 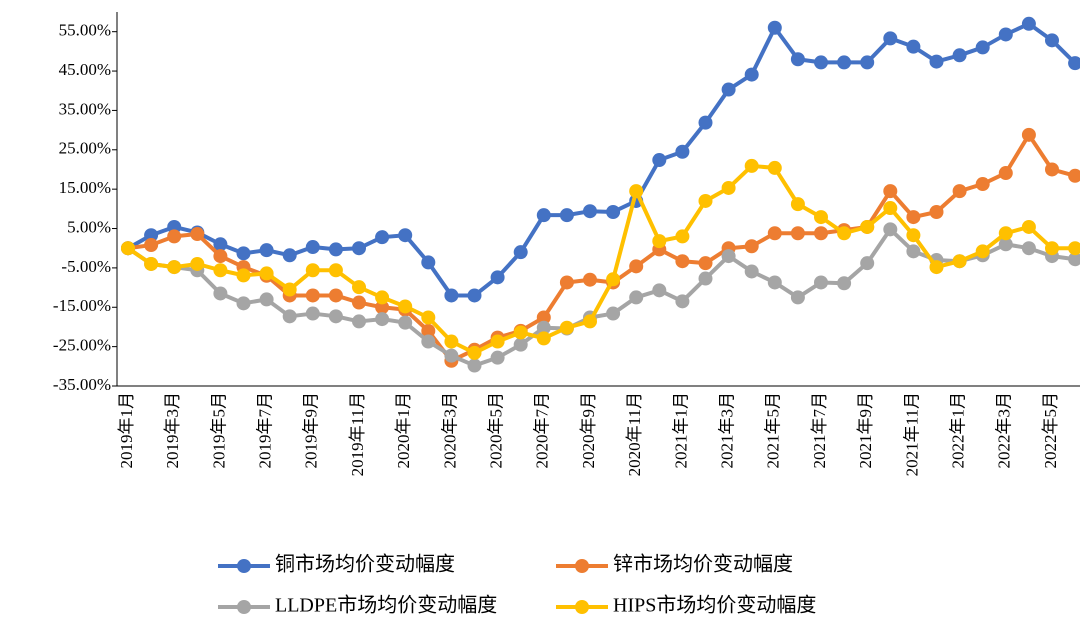 I want to click on y-tick-label: -35.00%, so click(x=82, y=384).